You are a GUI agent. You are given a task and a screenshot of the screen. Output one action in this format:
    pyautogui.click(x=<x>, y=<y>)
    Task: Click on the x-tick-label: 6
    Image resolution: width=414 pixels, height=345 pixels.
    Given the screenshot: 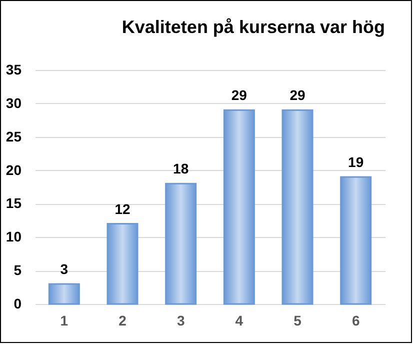 What is the action you would take?
    pyautogui.click(x=356, y=320)
    